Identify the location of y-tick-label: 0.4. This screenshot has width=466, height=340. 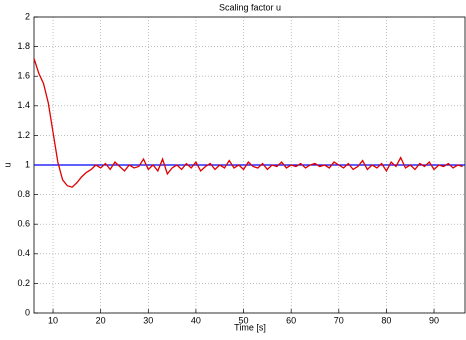
(23, 253).